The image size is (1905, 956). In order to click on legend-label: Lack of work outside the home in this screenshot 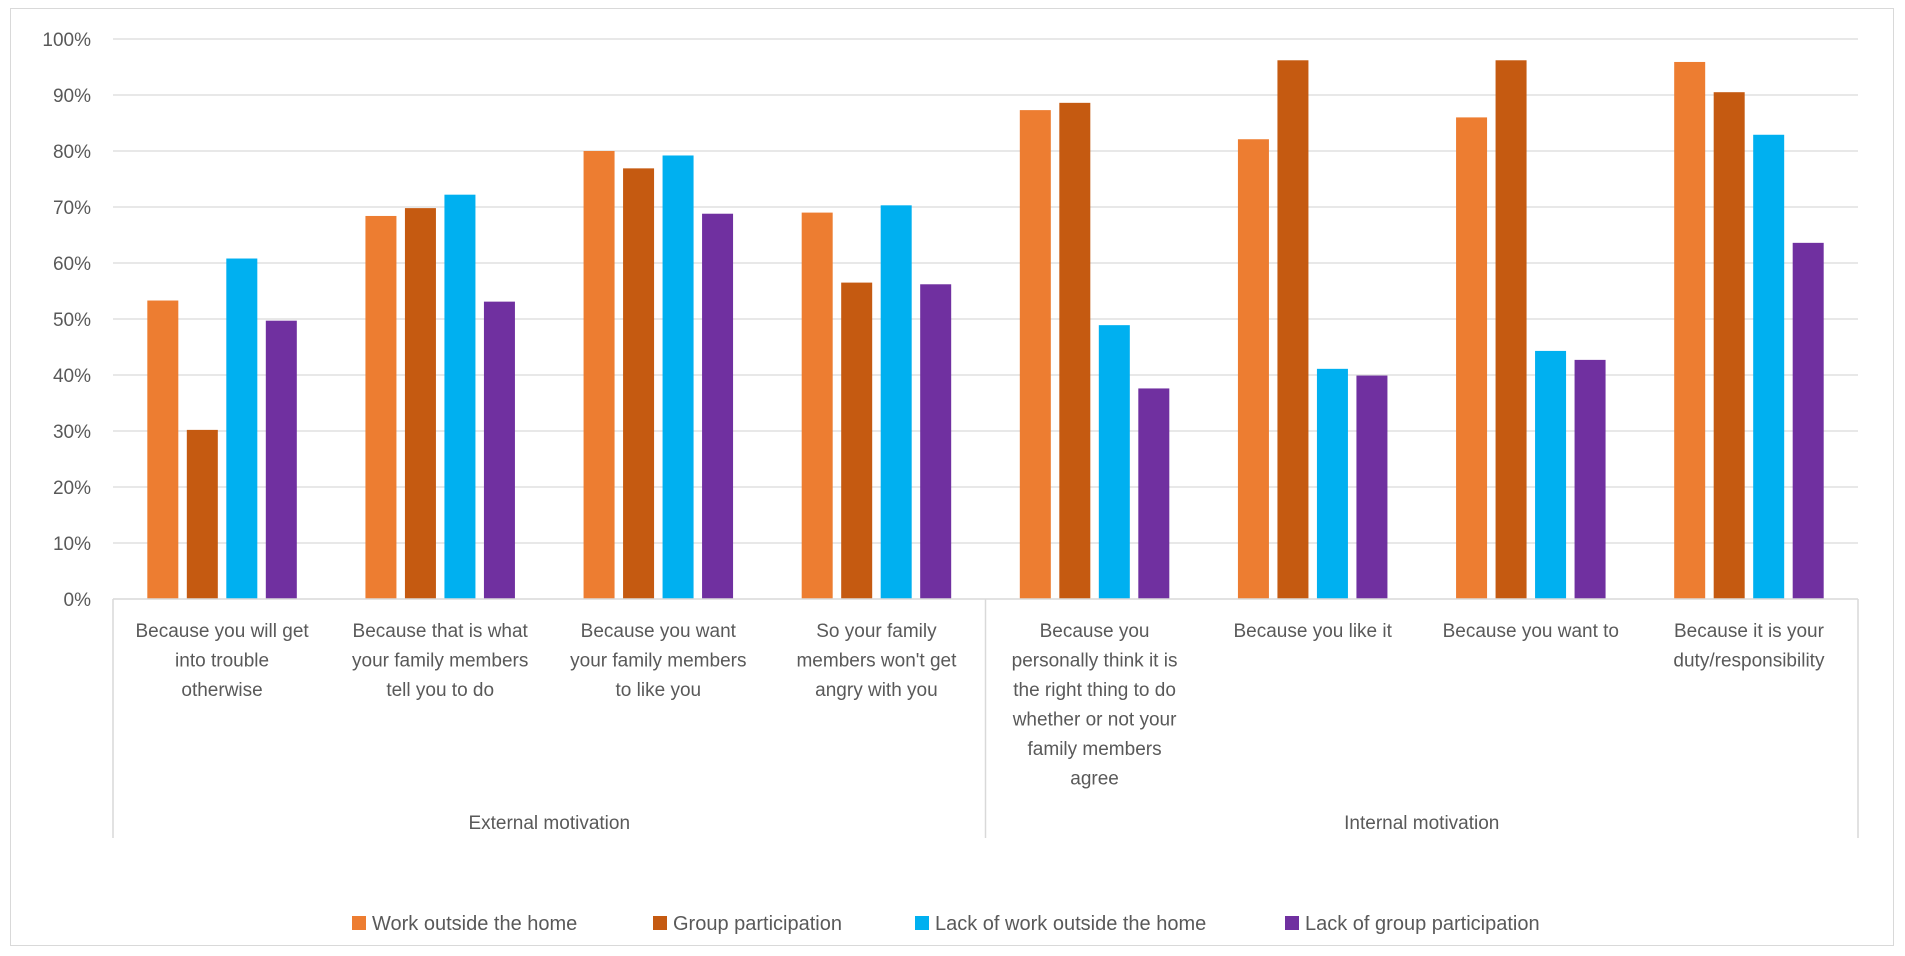, I will do `click(1070, 924)`.